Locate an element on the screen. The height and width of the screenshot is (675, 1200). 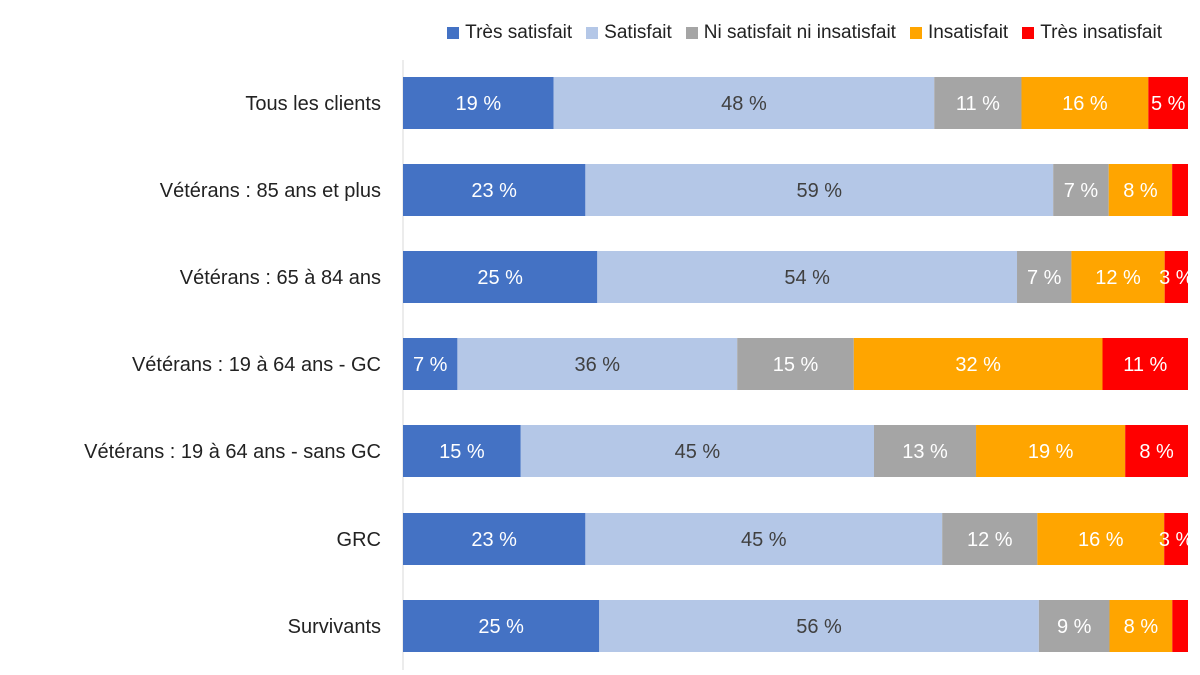
legend-label: Satisfait is located at coordinates (638, 32).